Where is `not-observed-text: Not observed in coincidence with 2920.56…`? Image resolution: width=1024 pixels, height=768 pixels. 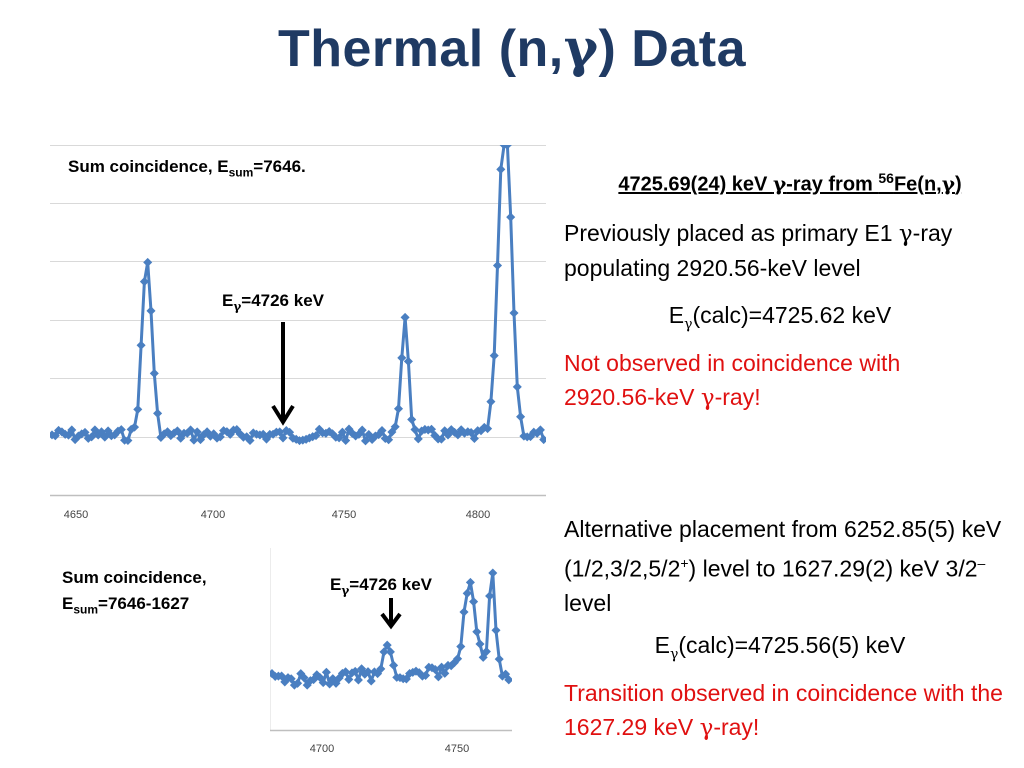
not-observed-text: Not observed in coincidence with 2920.56… is located at coordinates (732, 380).